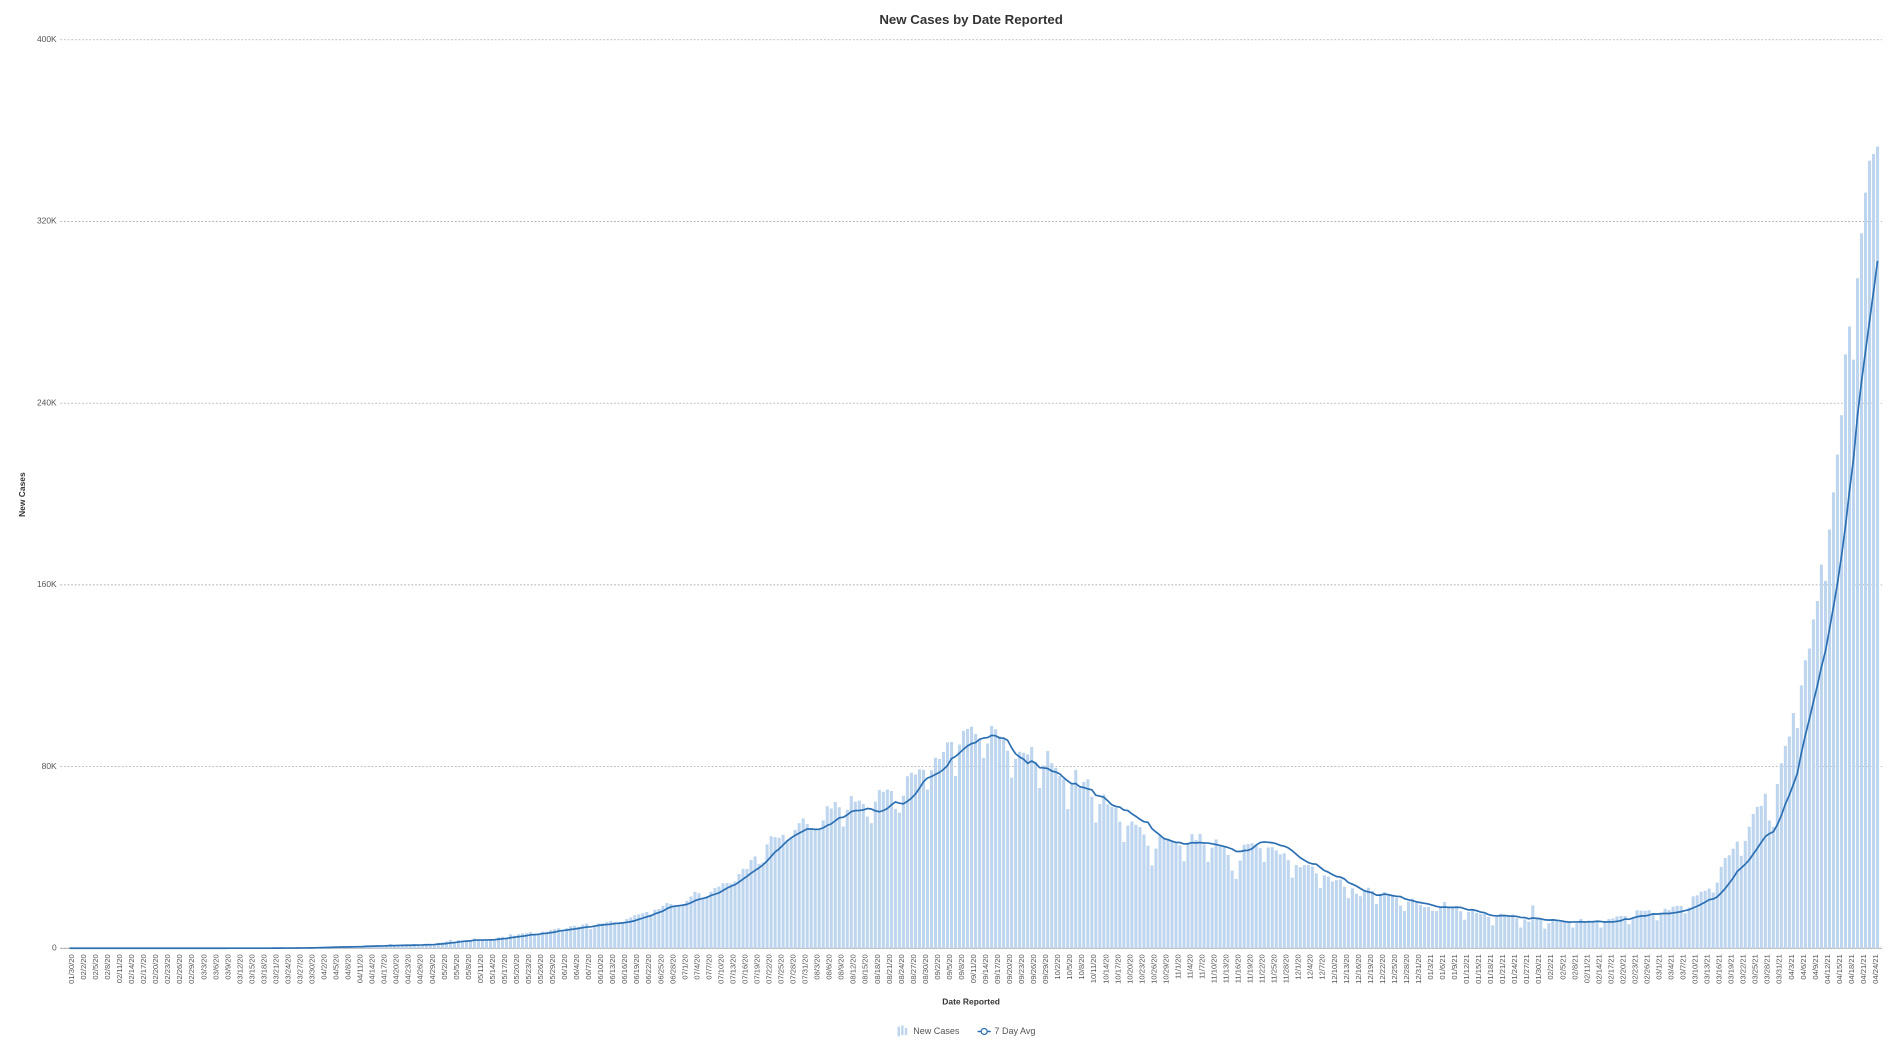 The width and height of the screenshot is (1888, 1052). I want to click on y-tick-label: 240K, so click(47, 402).